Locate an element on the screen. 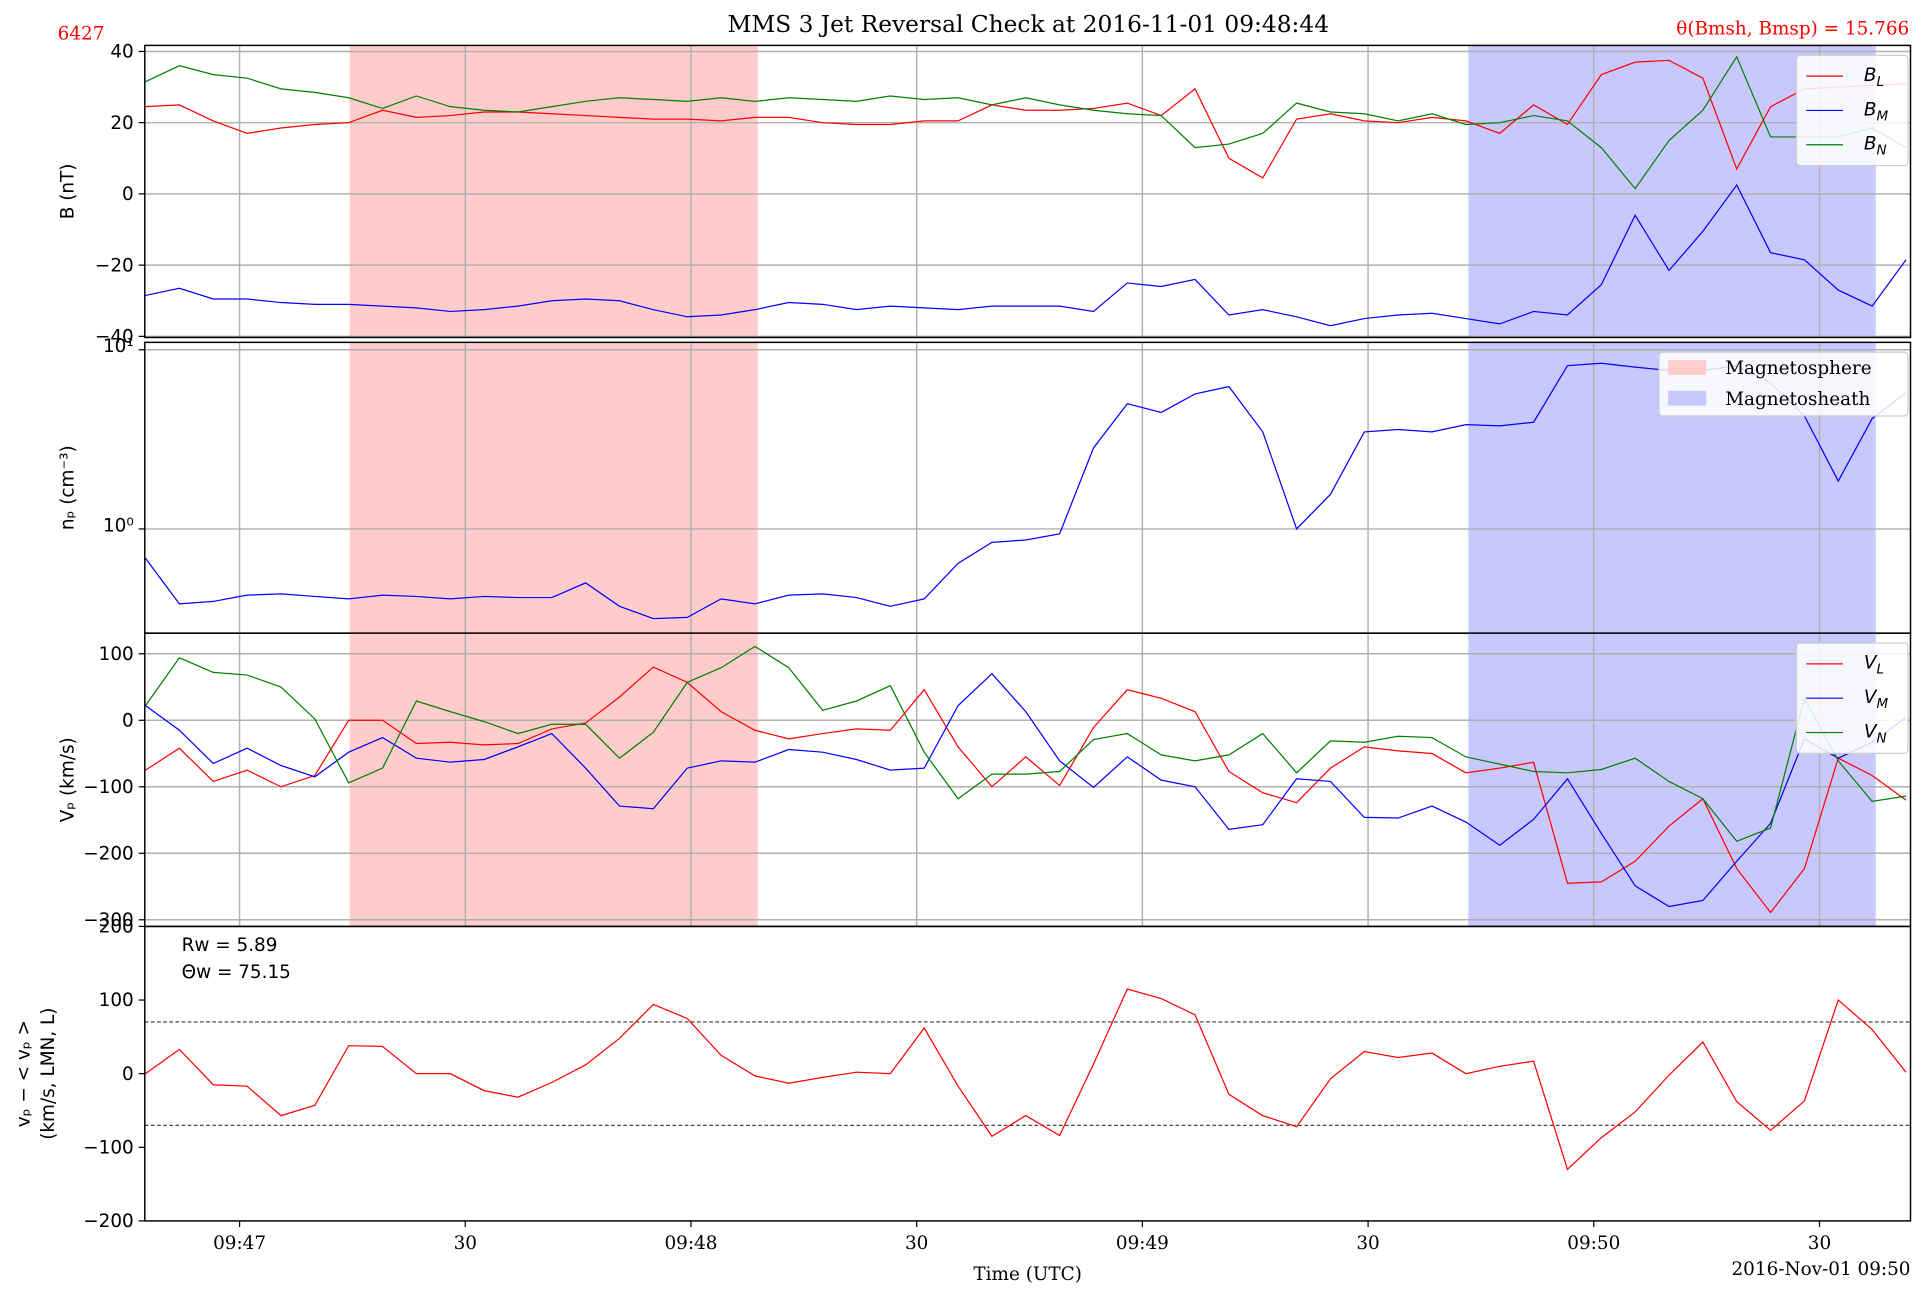 The height and width of the screenshot is (1297, 1924). legend-label: BL is located at coordinates (1874, 77).